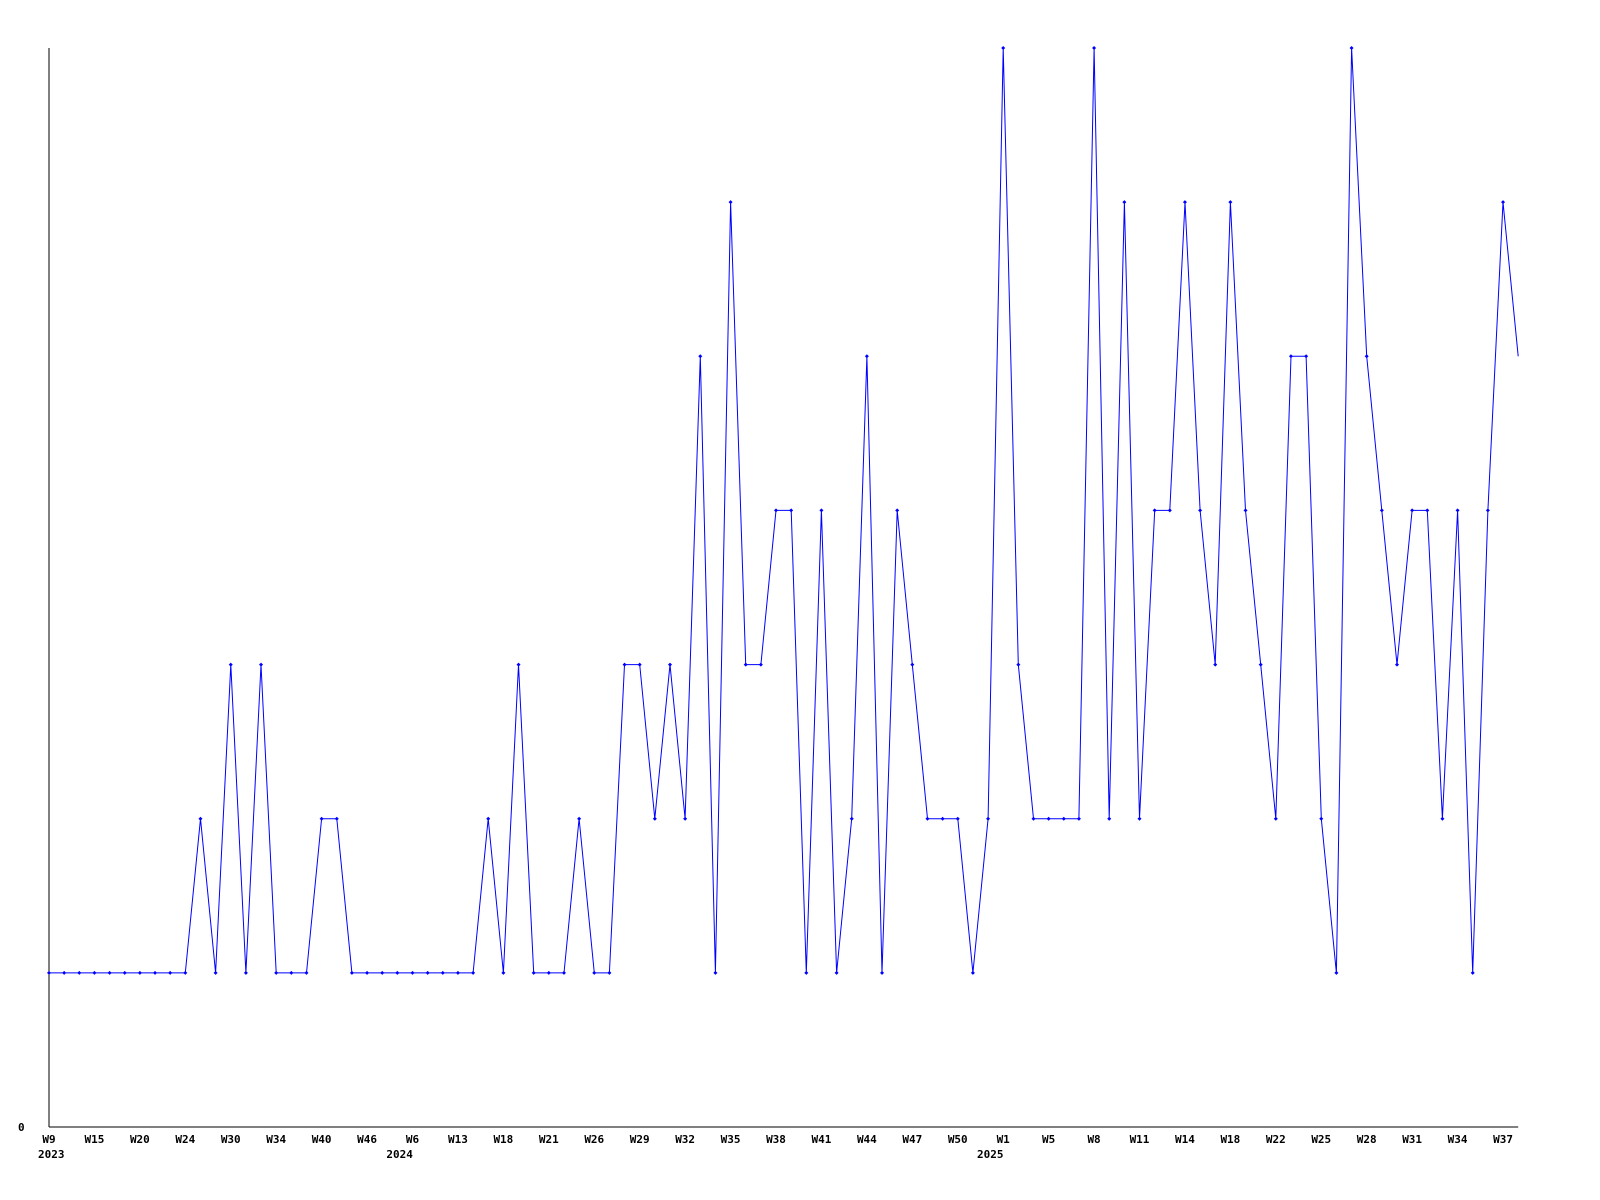 The height and width of the screenshot is (1200, 1600). Describe the element at coordinates (458, 1139) in the screenshot. I see `x-tick-label: W13` at that location.